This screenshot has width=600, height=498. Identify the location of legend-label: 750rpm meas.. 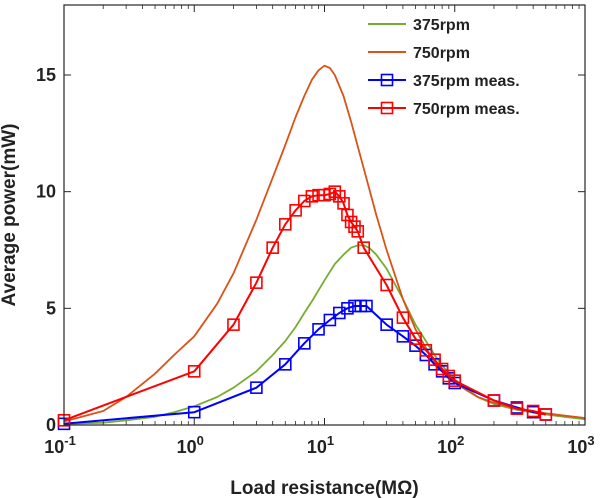
(466, 109).